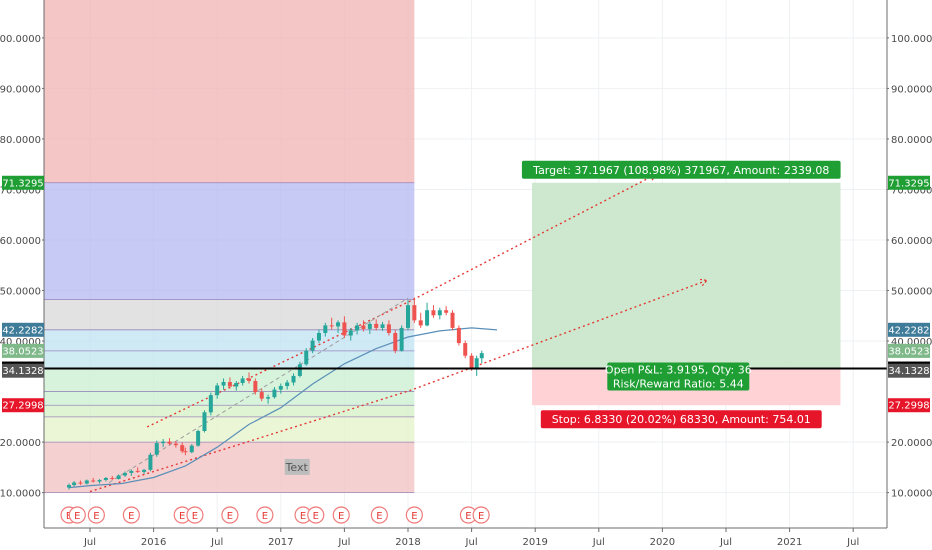  I want to click on y-tick-label-left: 60.0000, so click(20, 241).